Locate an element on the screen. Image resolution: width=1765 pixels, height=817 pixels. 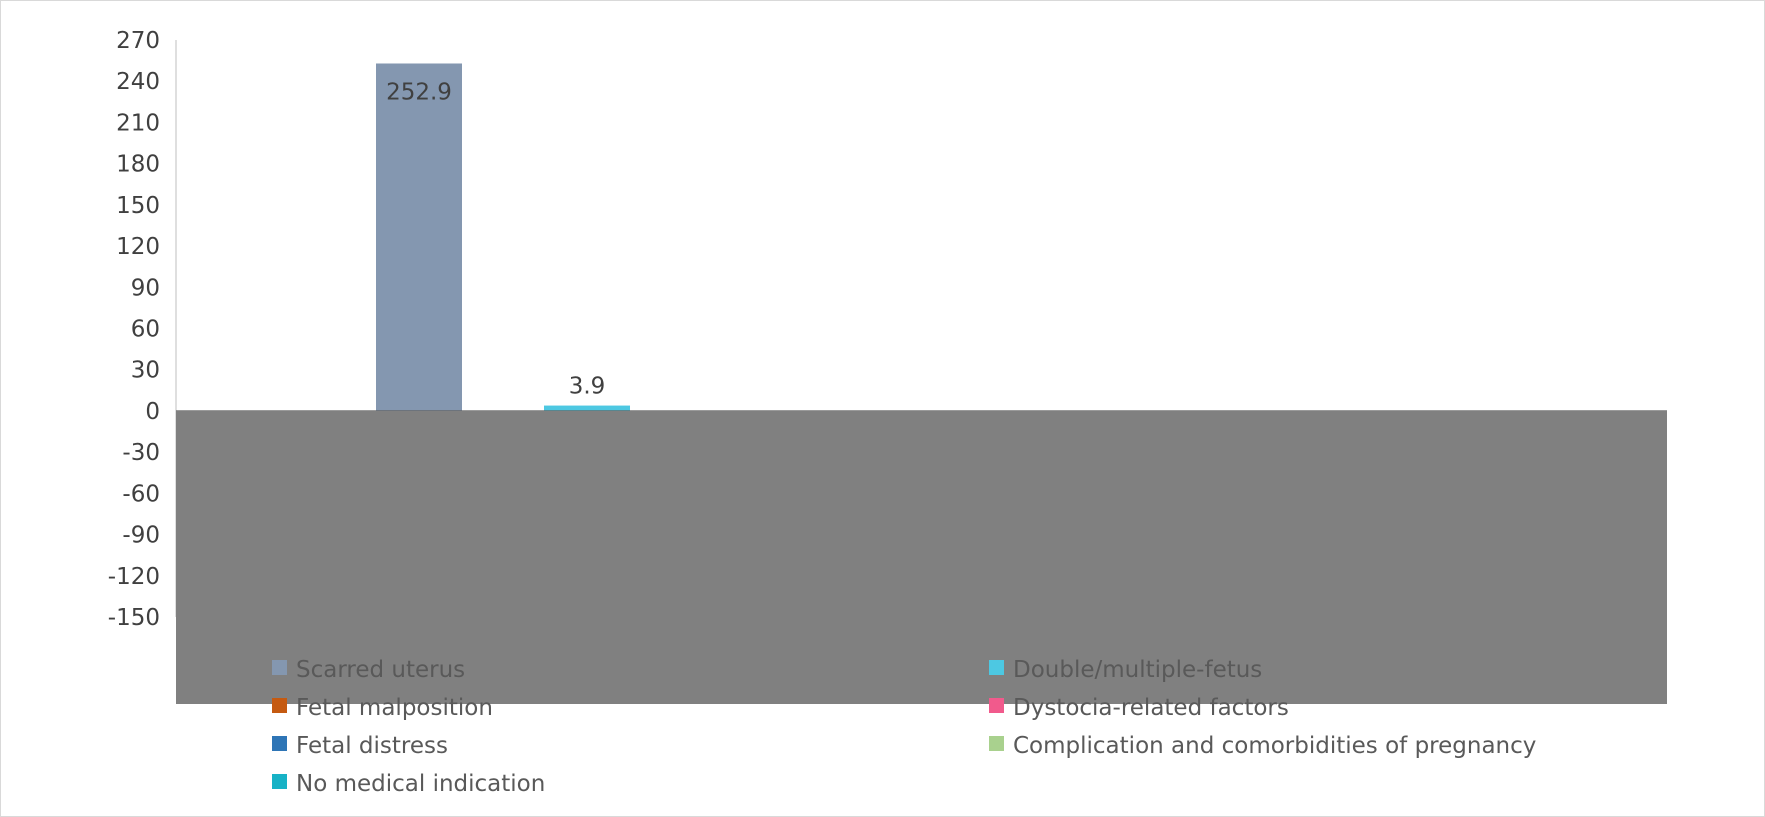
data-labels-layer: 252.9 3.9 is located at coordinates (495, 239).